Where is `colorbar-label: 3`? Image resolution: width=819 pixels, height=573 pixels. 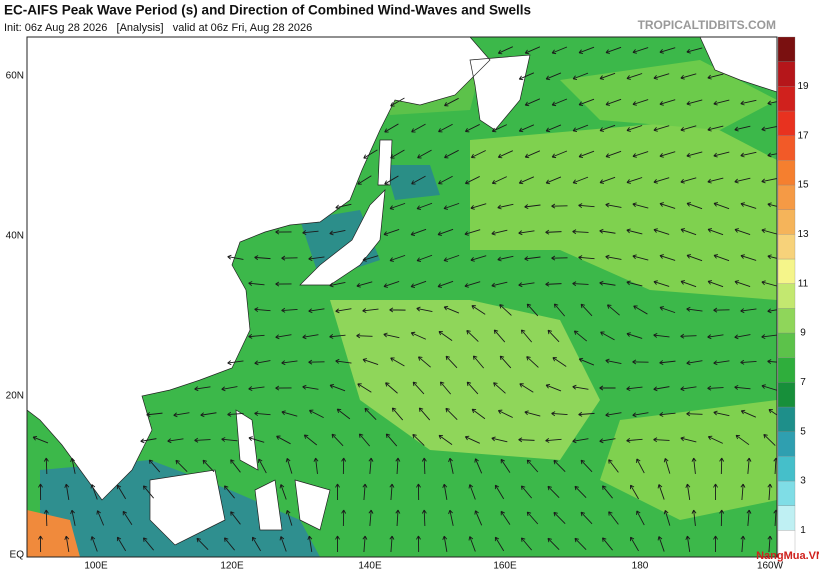
colorbar-label: 3 is located at coordinates (803, 481).